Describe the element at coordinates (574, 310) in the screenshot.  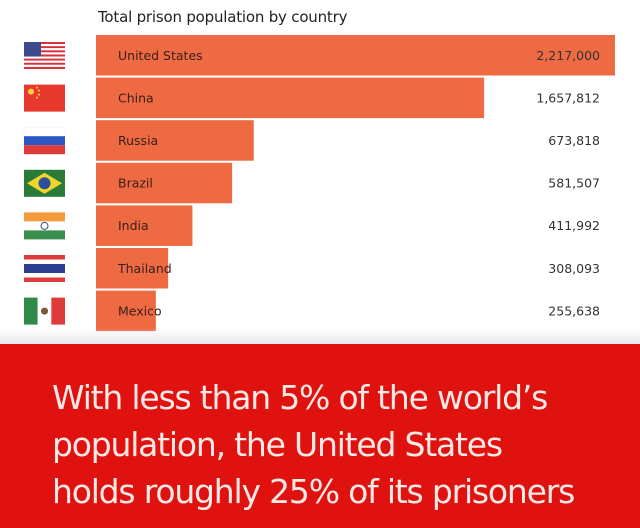
I see `value-label: 255,638` at that location.